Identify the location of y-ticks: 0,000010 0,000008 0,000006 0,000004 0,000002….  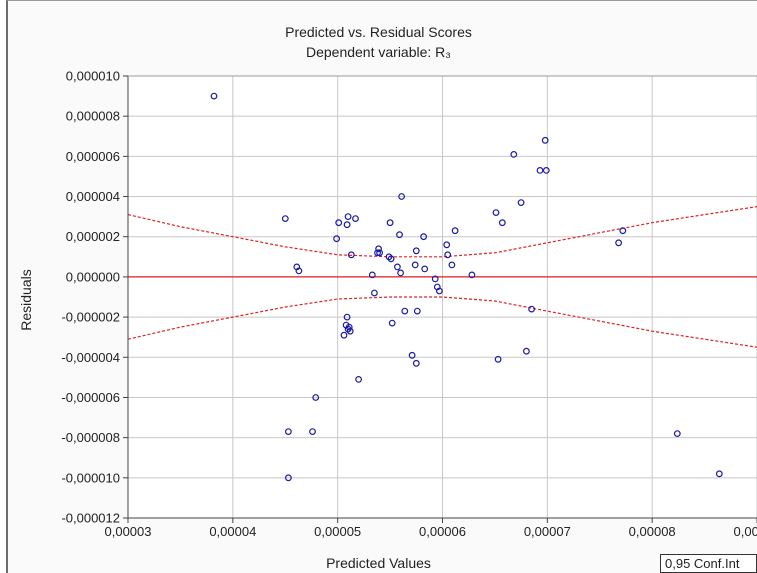
(94, 297).